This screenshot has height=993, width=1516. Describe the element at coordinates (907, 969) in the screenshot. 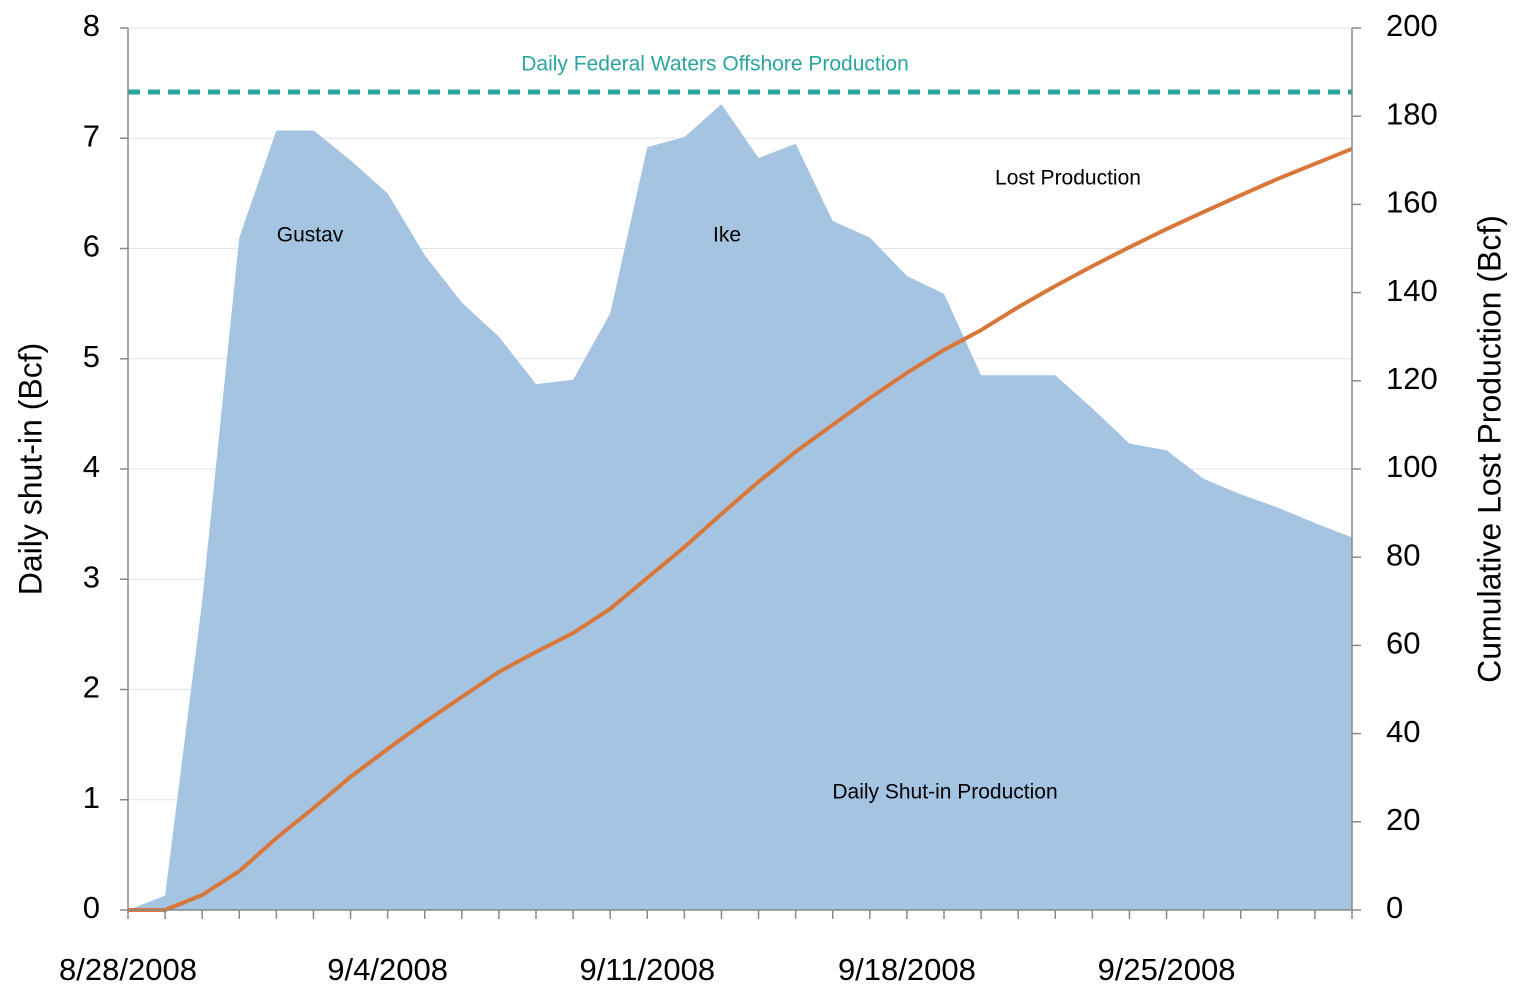

I see `x-tick-label: 9/18/2008` at that location.